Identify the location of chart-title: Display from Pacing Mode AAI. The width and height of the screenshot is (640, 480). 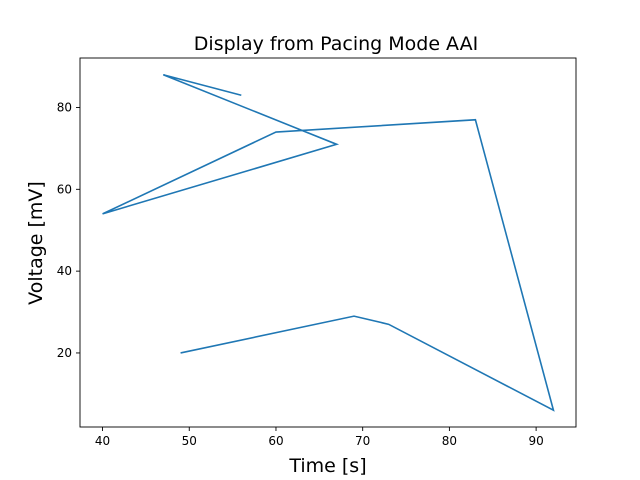
(336, 44).